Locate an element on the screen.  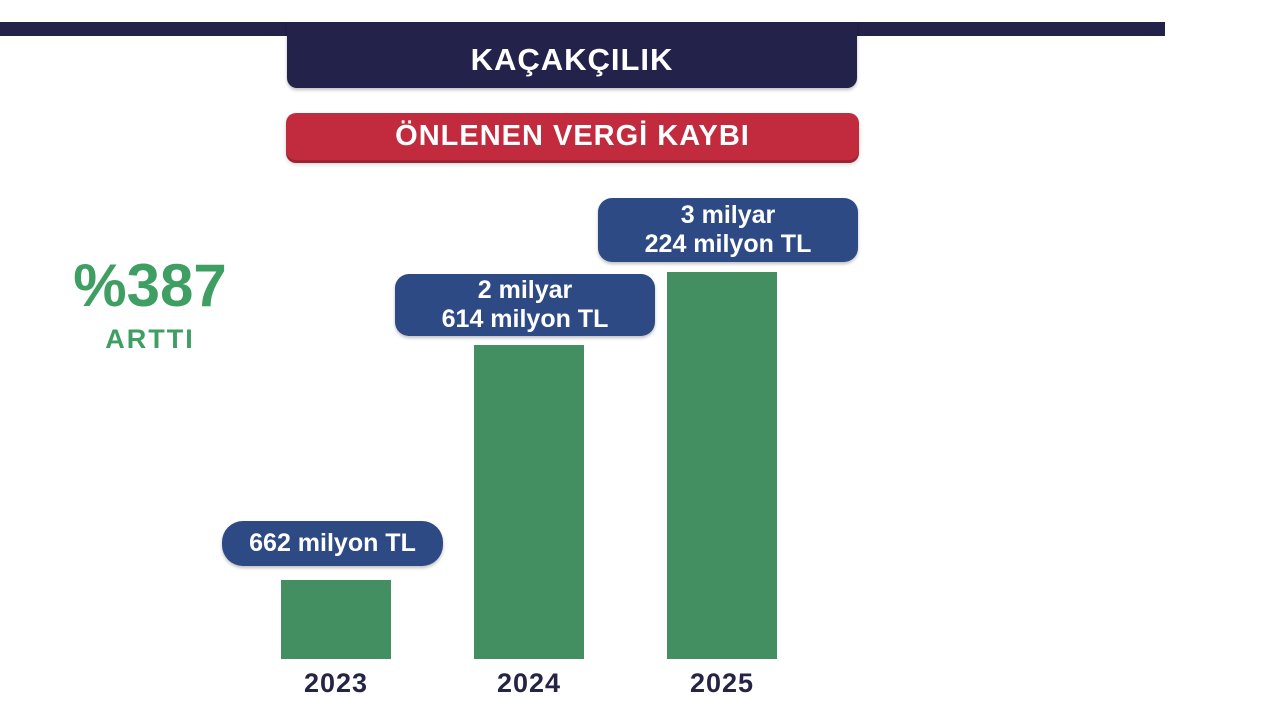
value-callout-2024: 2 milyar 614 milyon TL is located at coordinates (525, 305).